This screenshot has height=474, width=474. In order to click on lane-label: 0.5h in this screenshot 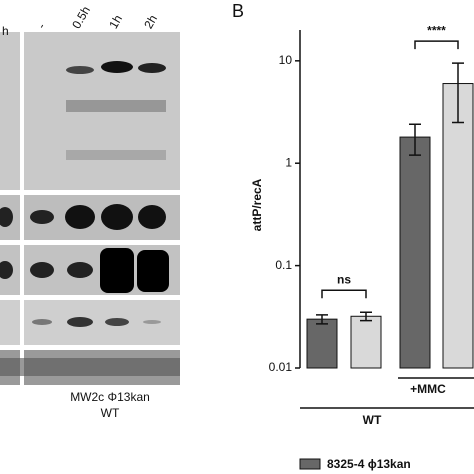, I will do `click(81, 17)`.